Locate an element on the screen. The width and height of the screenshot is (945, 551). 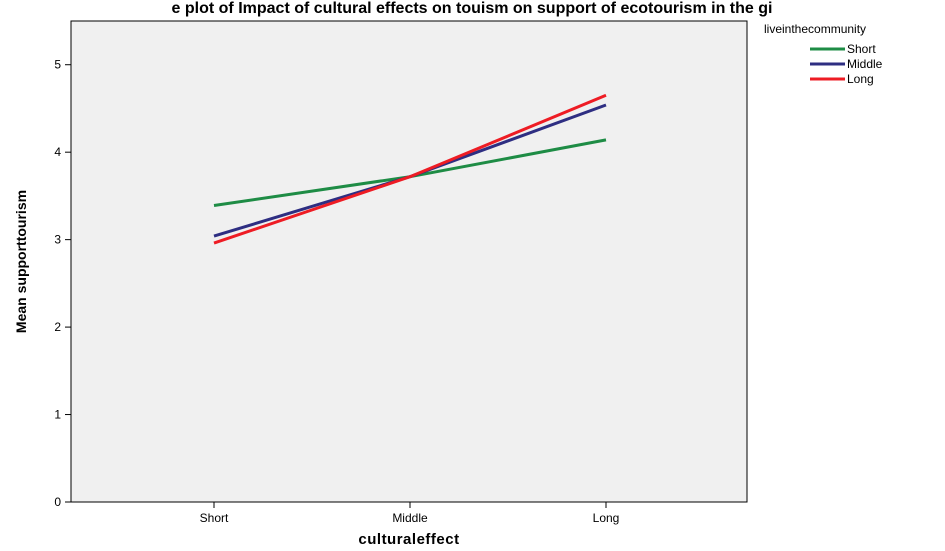
legend-title: liveinthecommunity is located at coordinates (815, 29).